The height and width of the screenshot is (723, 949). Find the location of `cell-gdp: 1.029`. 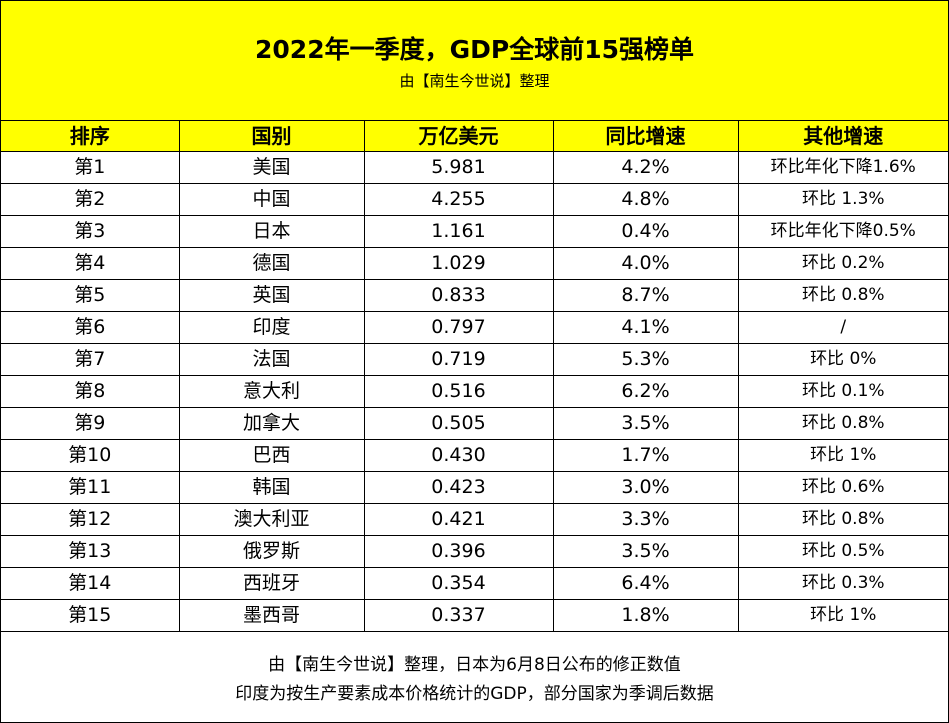

cell-gdp: 1.029 is located at coordinates (458, 263).